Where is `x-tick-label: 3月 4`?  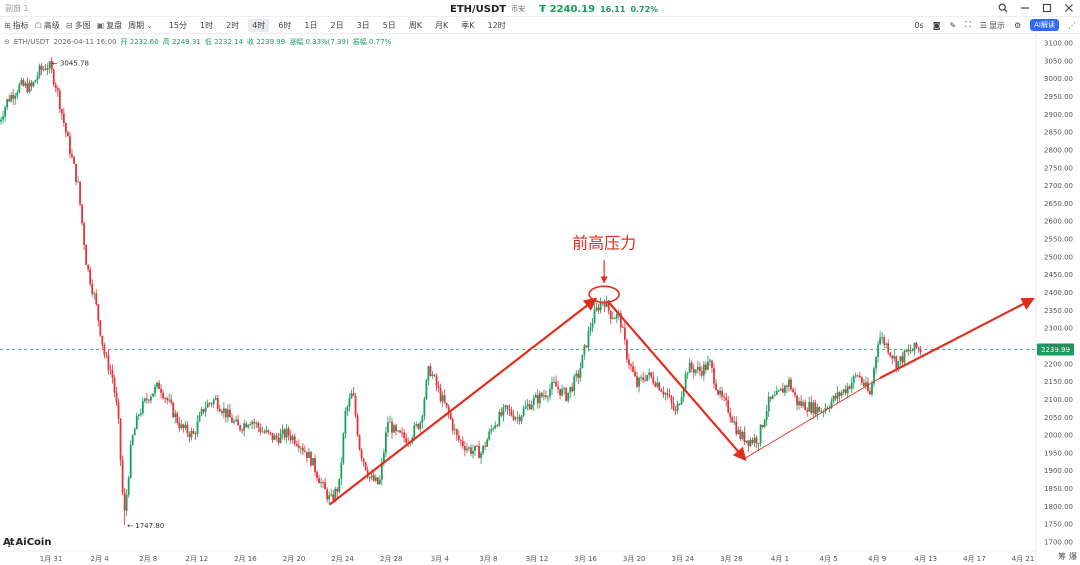
x-tick-label: 3月 4 is located at coordinates (440, 559).